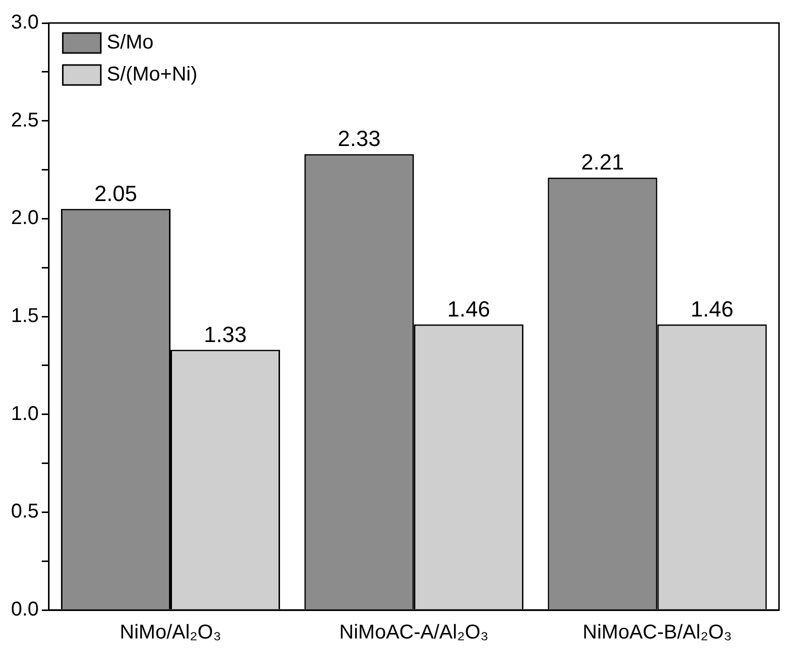 The height and width of the screenshot is (656, 795). I want to click on data-label: 2.05, so click(116, 193).